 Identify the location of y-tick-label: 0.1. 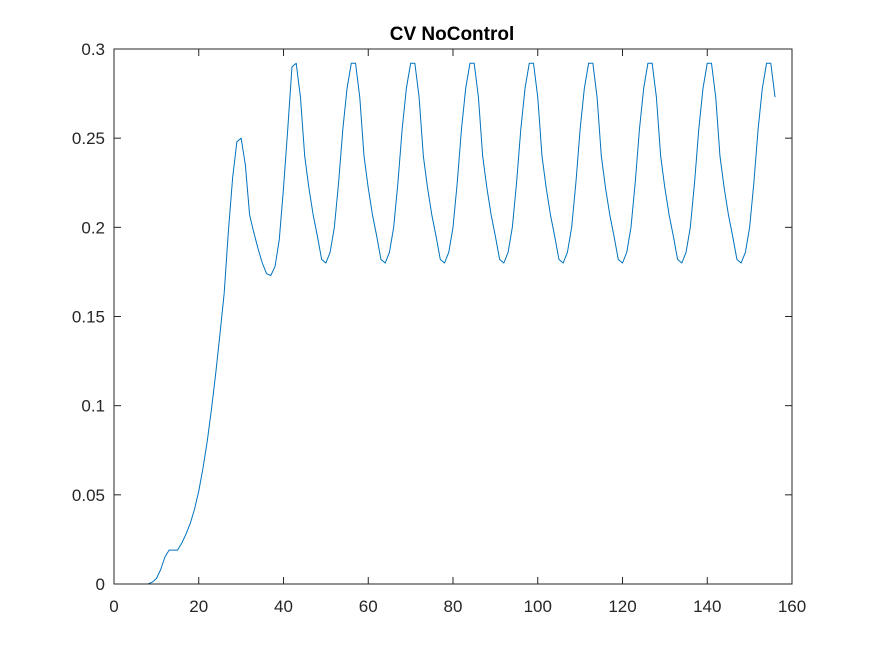
(93, 406).